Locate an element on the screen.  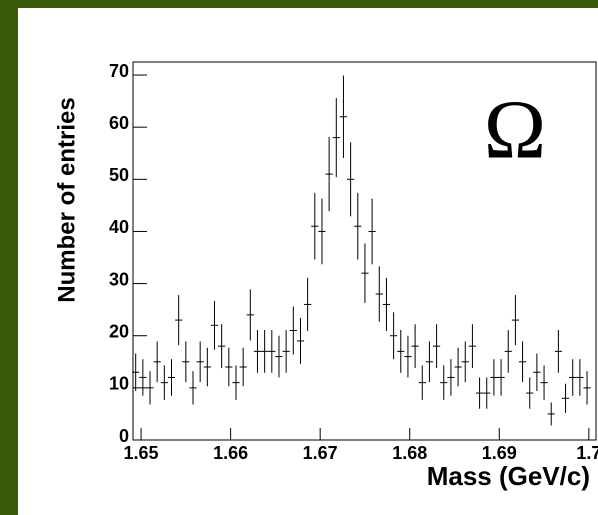
y-tick-label: 20 is located at coordinates (119, 331).